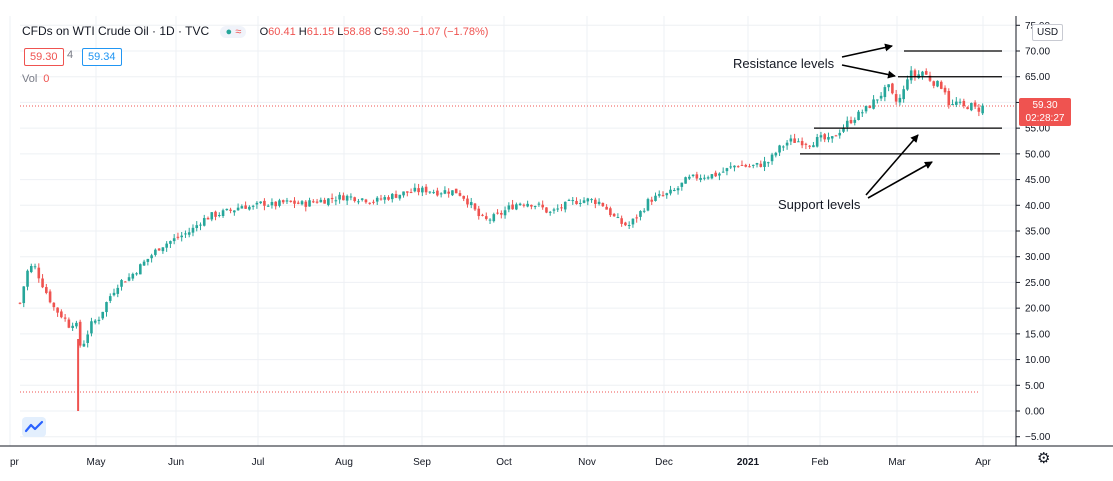 This screenshot has height=481, width=1113. What do you see at coordinates (1037, 52) in the screenshot?
I see `y-tick-label: 70.00` at bounding box center [1037, 52].